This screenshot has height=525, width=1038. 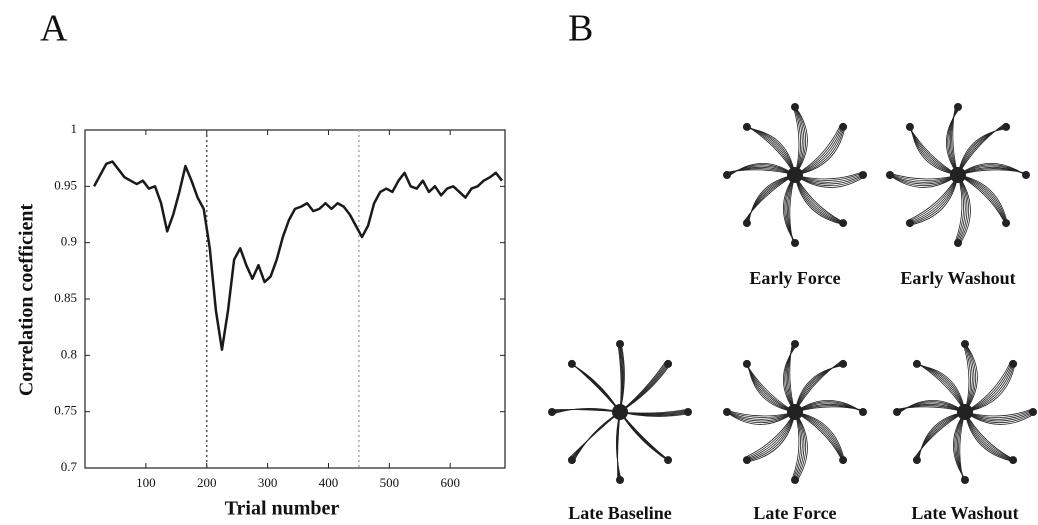 I want to click on y-tick-label: 0.7, so click(x=69, y=466).